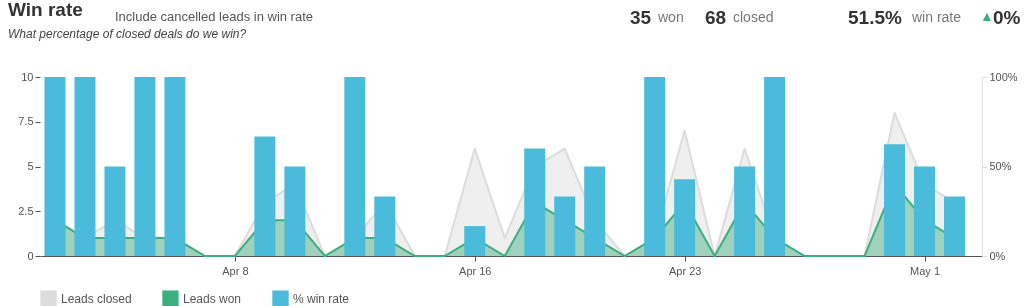  Describe the element at coordinates (925, 270) in the screenshot. I see `x-tick-label: May 1` at that location.